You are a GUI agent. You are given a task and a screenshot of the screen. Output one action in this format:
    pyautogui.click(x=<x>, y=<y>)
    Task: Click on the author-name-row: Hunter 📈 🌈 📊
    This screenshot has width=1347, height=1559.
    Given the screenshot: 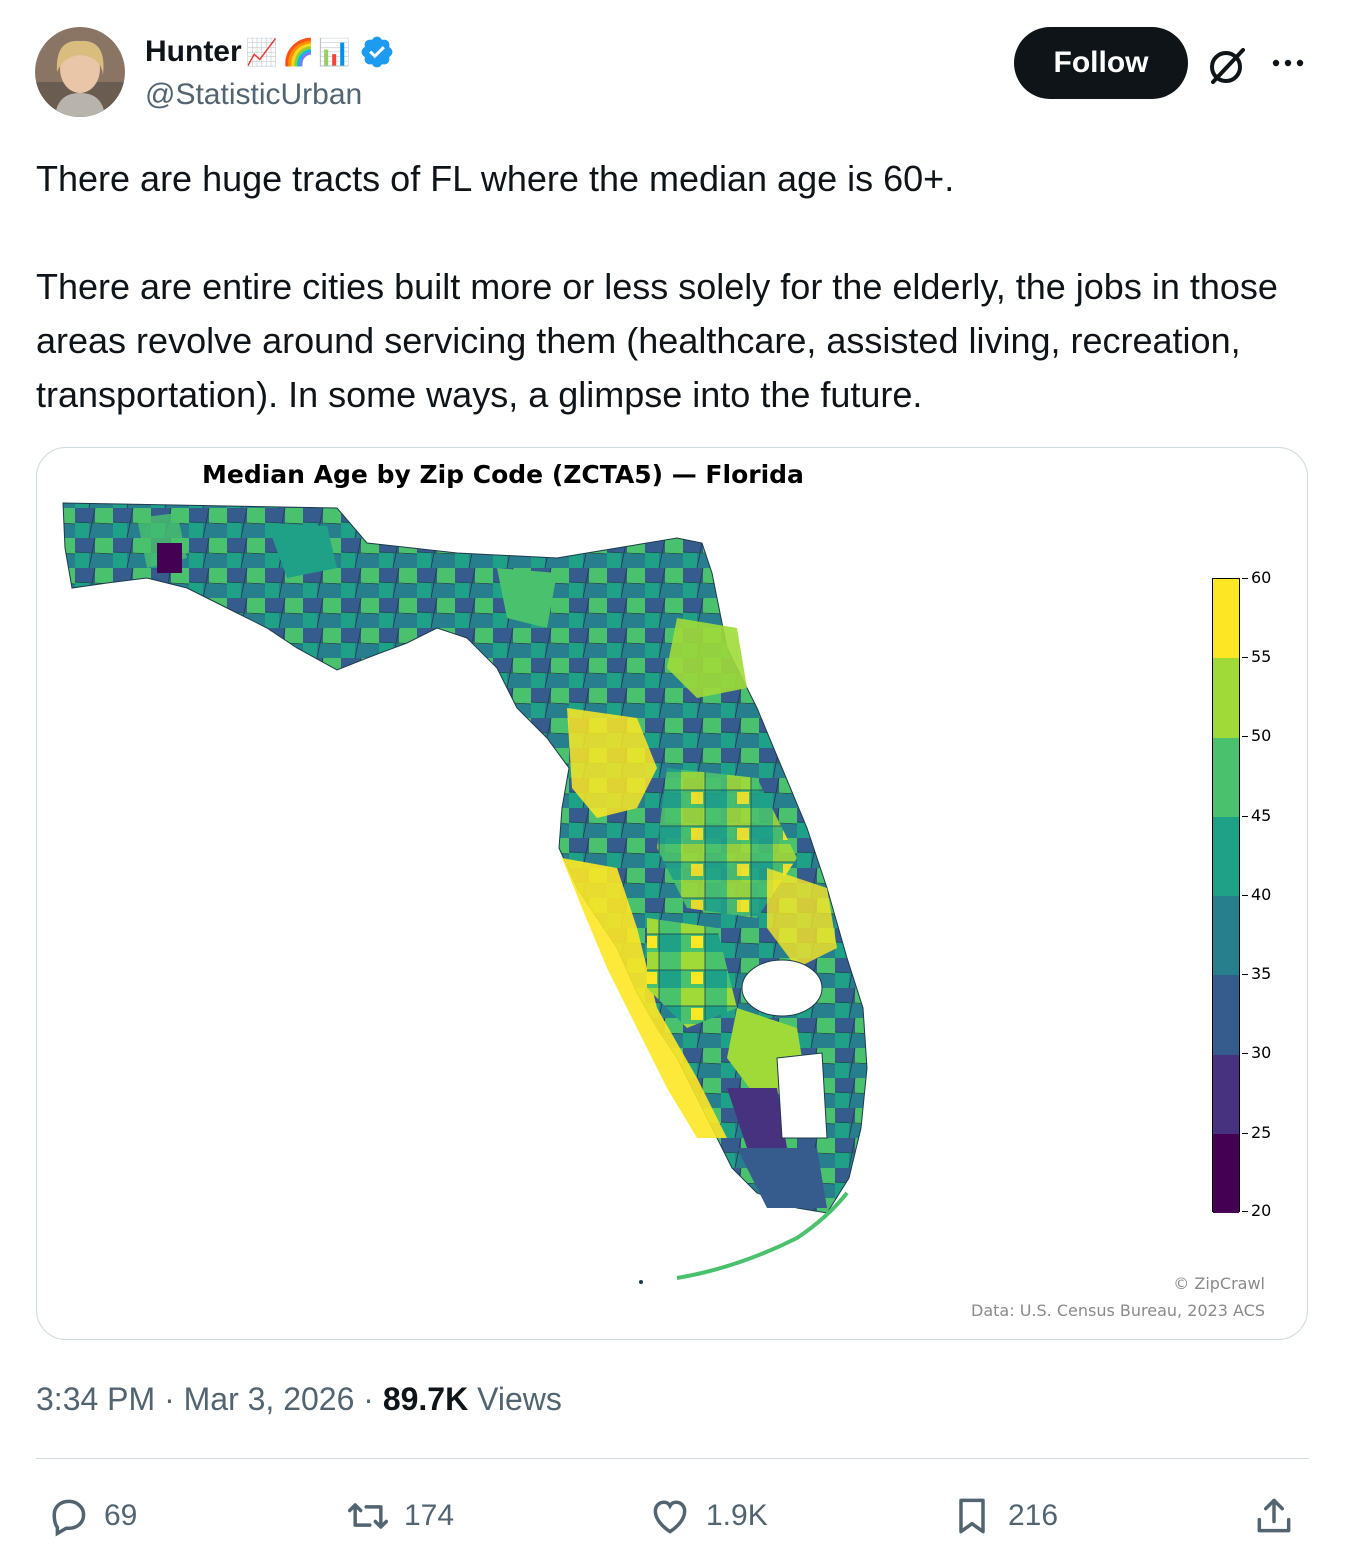 What is the action you would take?
    pyautogui.click(x=270, y=52)
    